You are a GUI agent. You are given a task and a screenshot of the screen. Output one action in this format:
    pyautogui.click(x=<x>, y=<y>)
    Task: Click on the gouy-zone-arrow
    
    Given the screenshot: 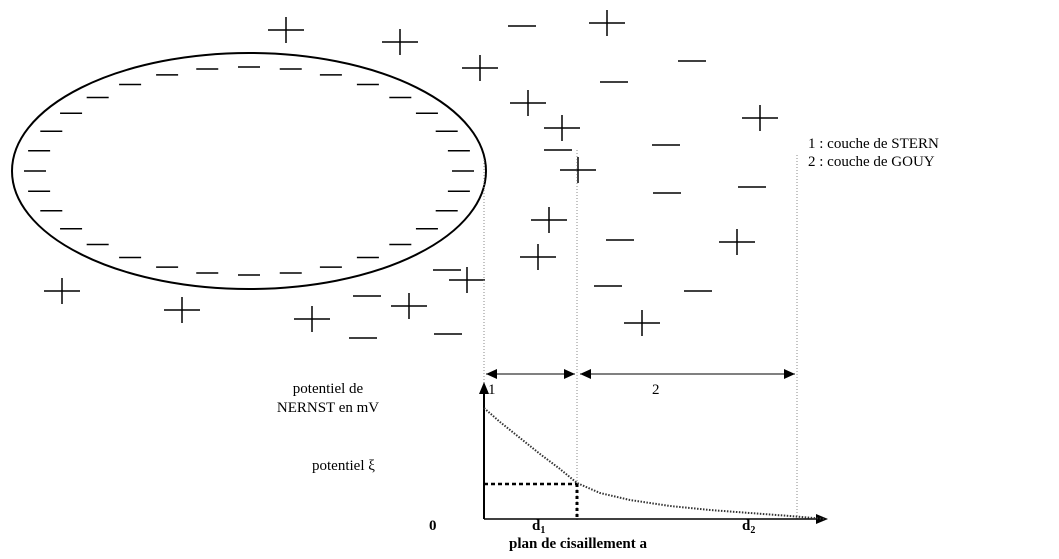 What is the action you would take?
    pyautogui.click(x=687, y=374)
    